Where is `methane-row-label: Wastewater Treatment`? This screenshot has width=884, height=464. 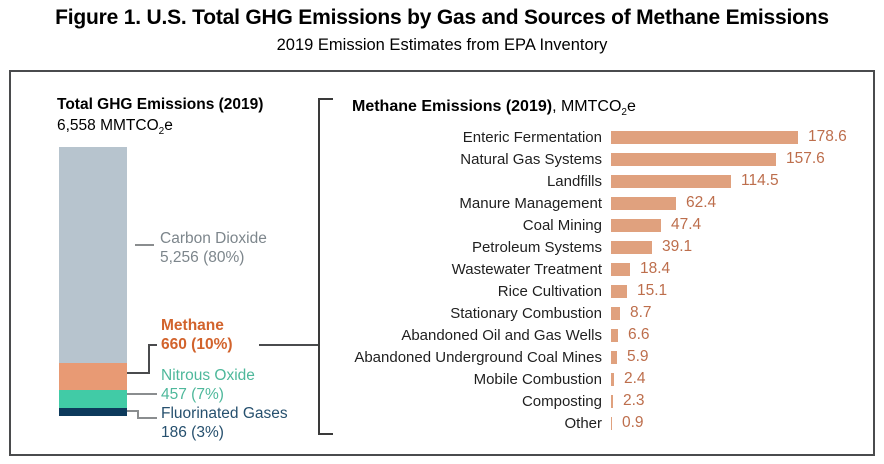
methane-row-label: Wastewater Treatment is located at coordinates (526, 269).